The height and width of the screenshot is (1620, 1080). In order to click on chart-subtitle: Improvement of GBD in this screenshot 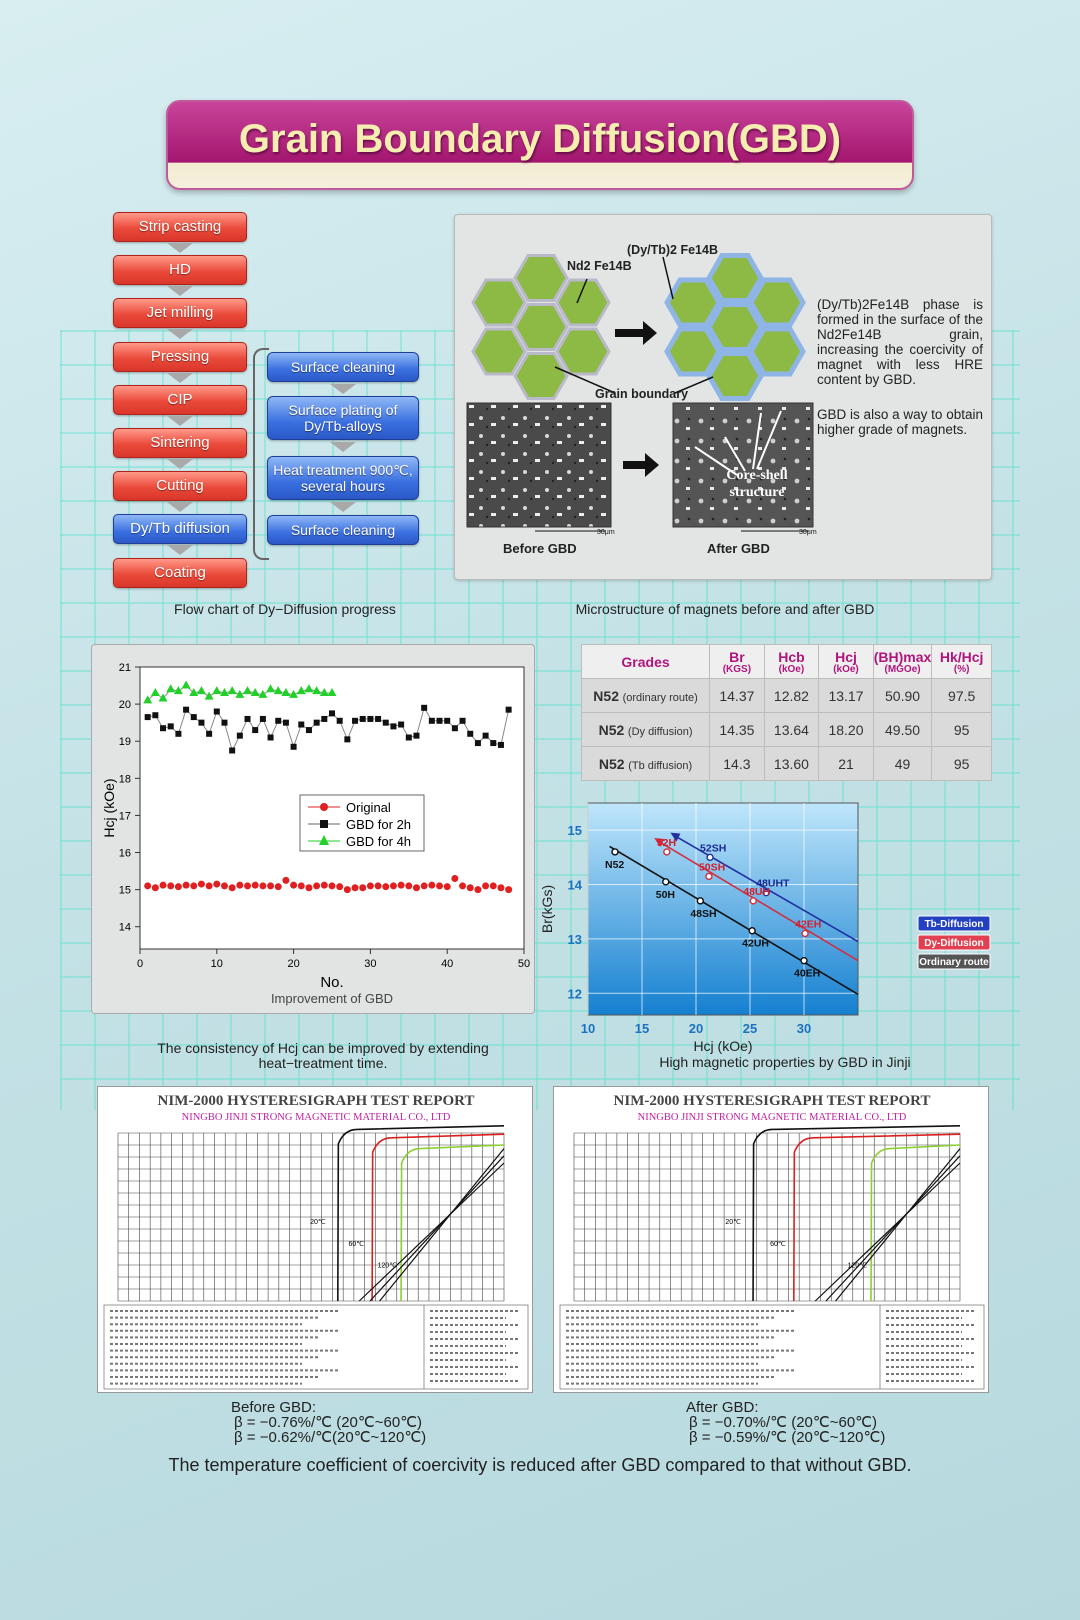, I will do `click(332, 998)`.